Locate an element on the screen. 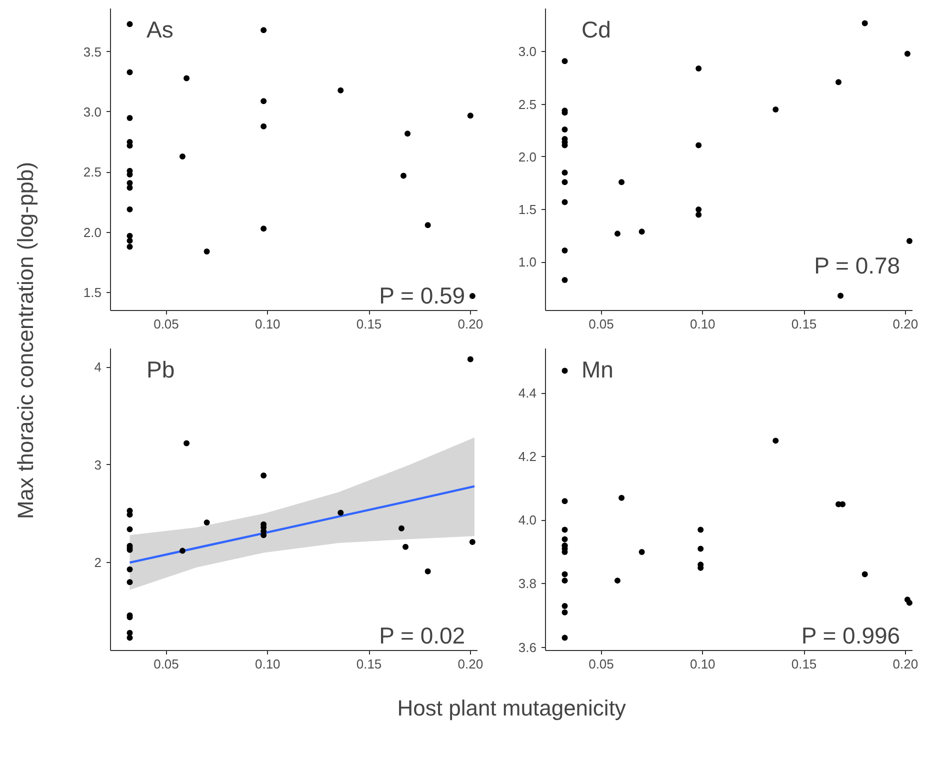 This screenshot has height=764, width=949. annotation: P = 0.78 is located at coordinates (857, 265).